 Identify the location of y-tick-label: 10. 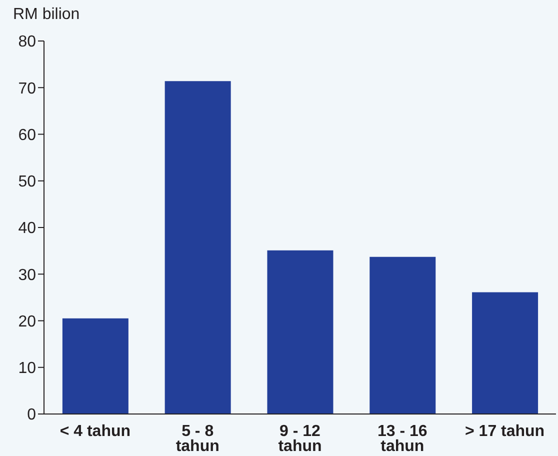
(27, 369).